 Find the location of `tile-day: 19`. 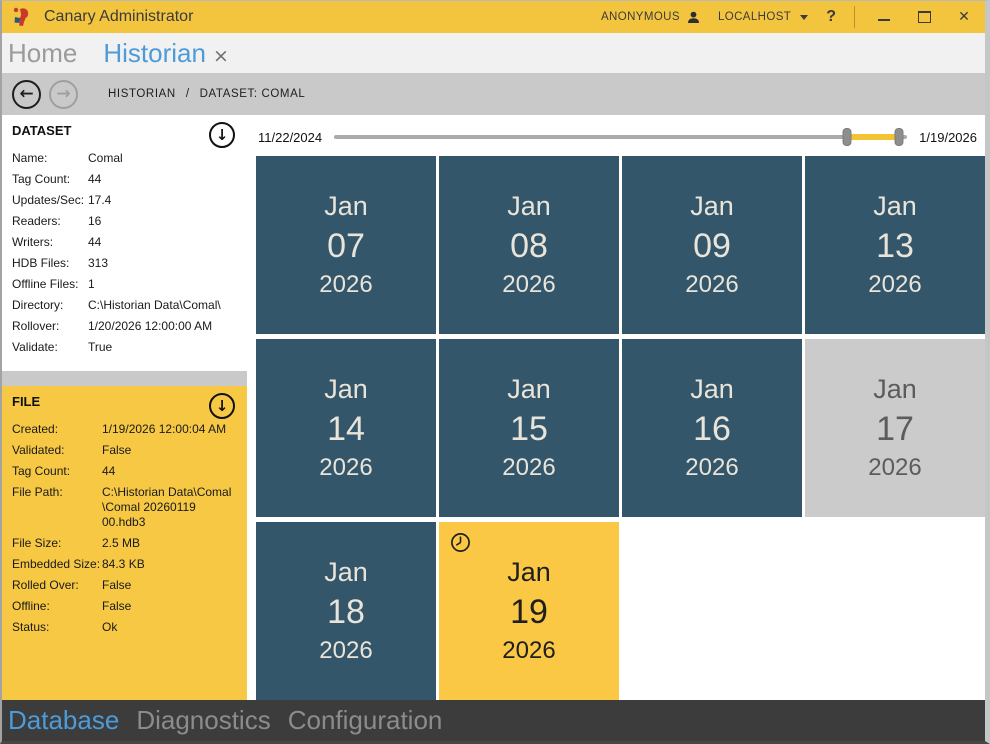

tile-day: 19 is located at coordinates (529, 612).